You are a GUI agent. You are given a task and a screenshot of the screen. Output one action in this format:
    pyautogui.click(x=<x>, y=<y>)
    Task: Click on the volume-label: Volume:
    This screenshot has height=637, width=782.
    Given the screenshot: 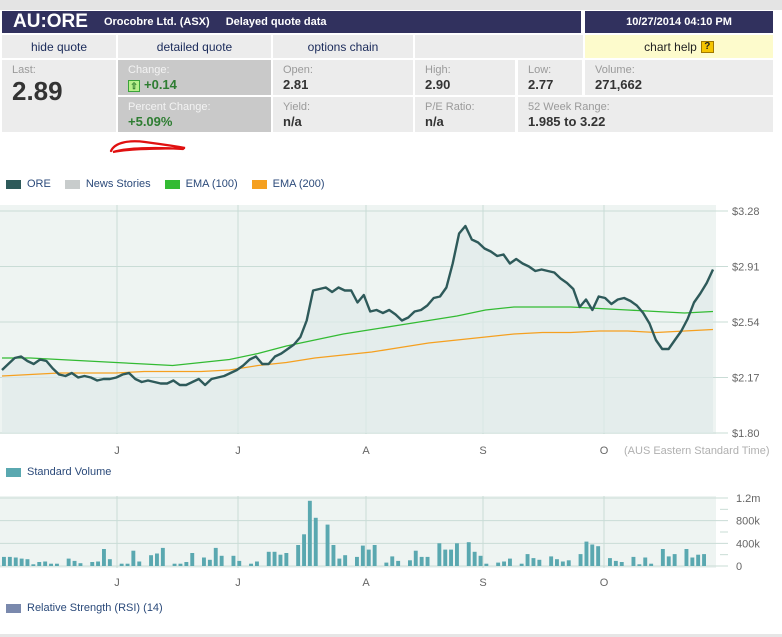 What is the action you would take?
    pyautogui.click(x=615, y=70)
    